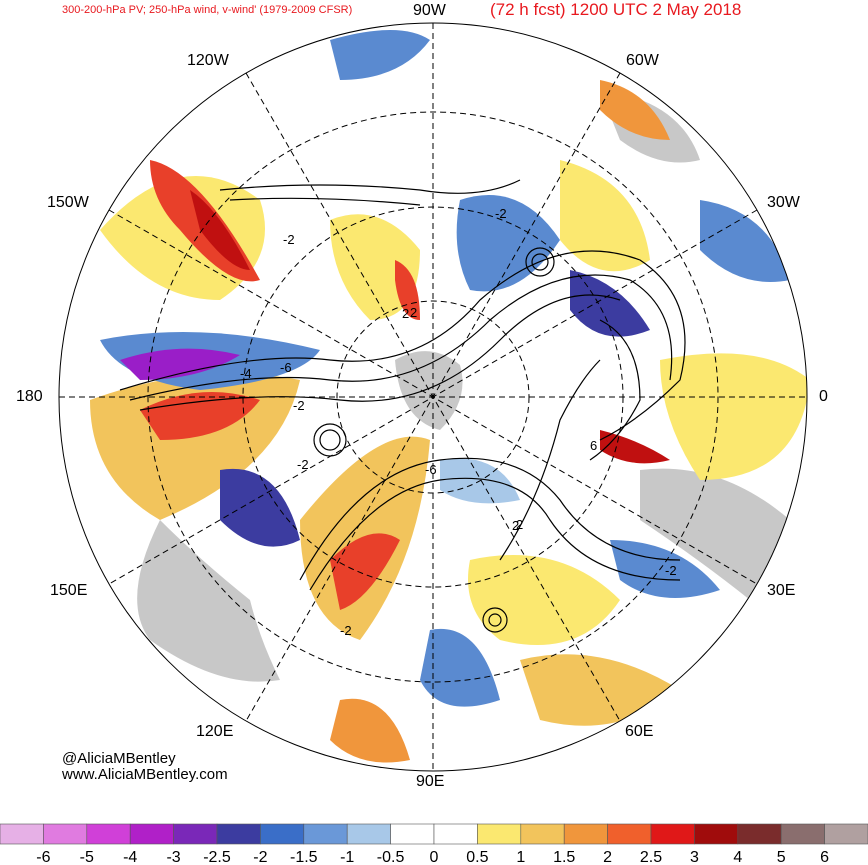 The width and height of the screenshot is (868, 865). Describe the element at coordinates (434, 857) in the screenshot. I see `colorbar-tick-label: 0` at that location.